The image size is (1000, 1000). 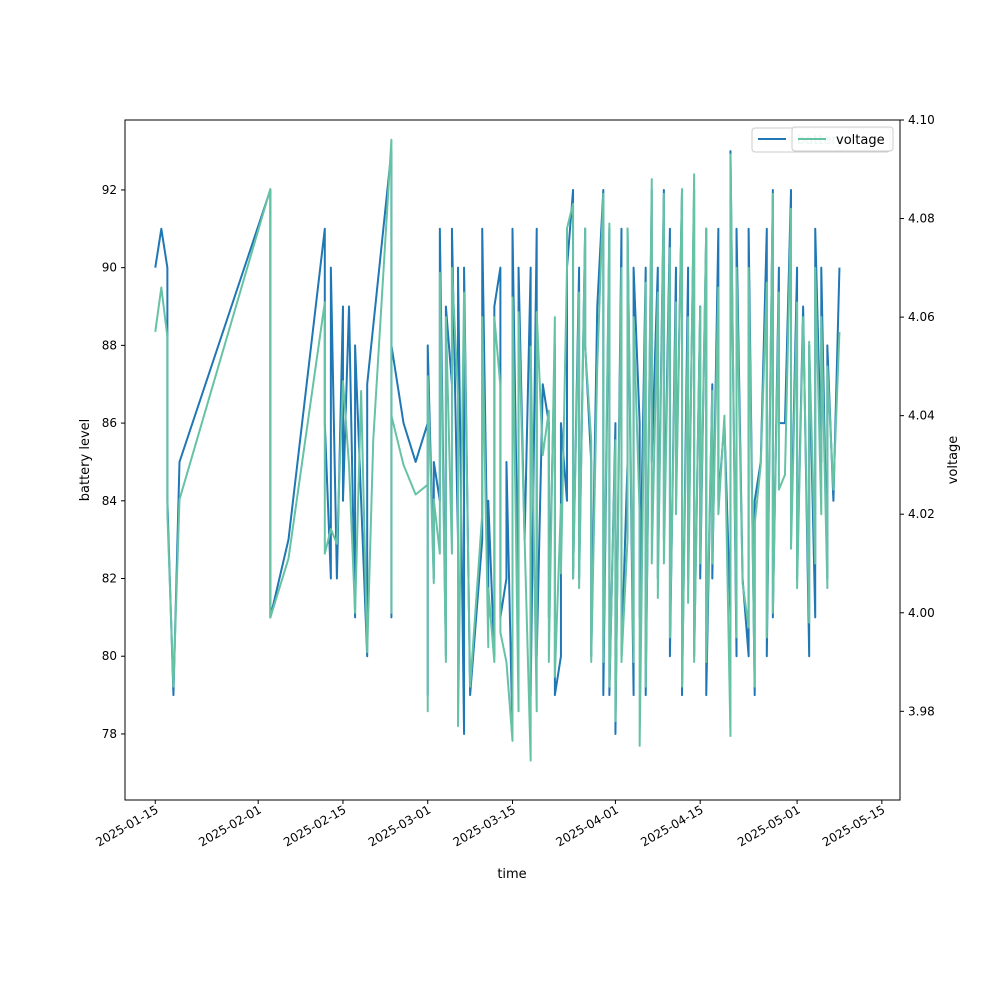 I want to click on right-y-axis: 3.98 4.00 4.02 4.04 4.06 4.08 4.10, so click(x=917, y=415).